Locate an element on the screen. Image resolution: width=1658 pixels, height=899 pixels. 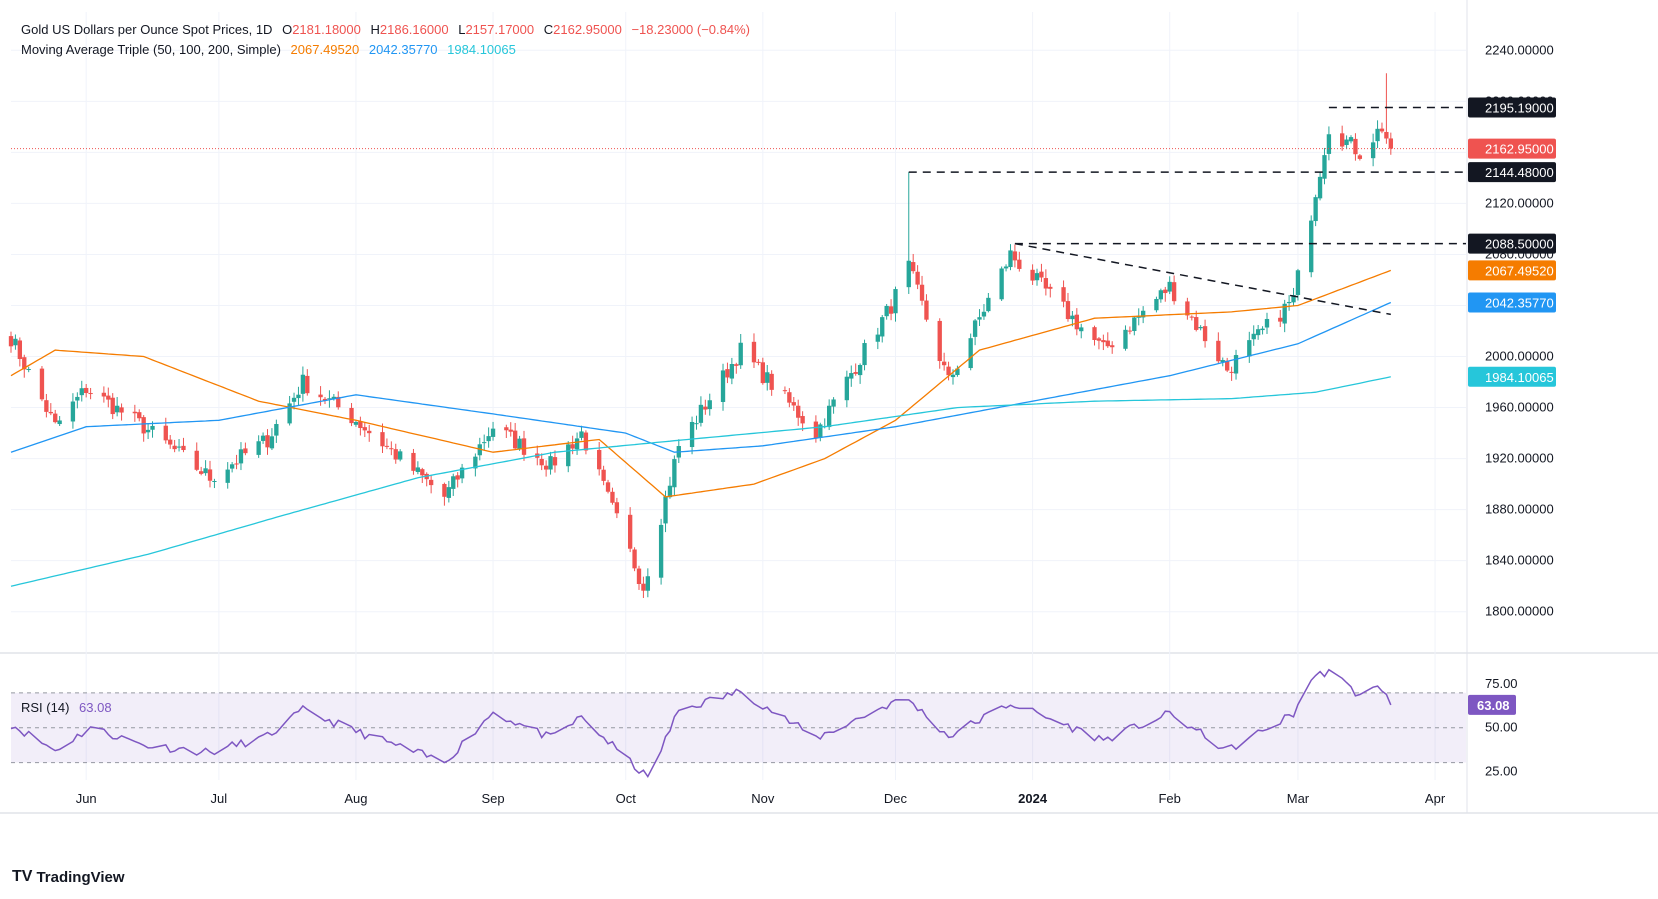
price-tick-label: 2000.00000 is located at coordinates (1519, 356).